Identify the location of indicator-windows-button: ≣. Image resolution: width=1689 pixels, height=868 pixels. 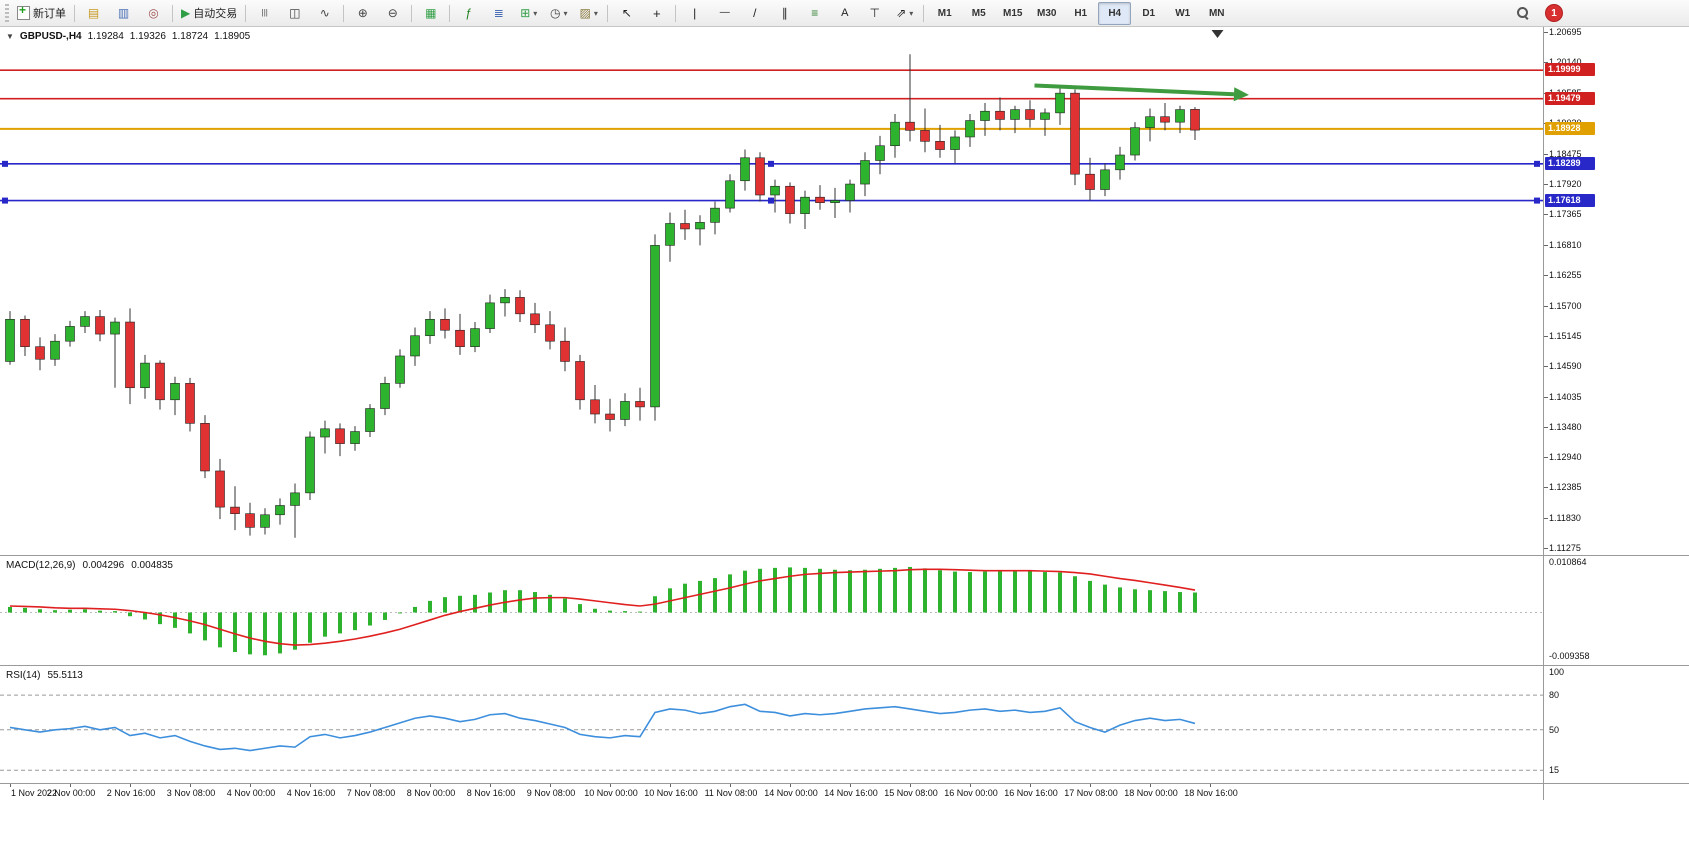
(498, 13).